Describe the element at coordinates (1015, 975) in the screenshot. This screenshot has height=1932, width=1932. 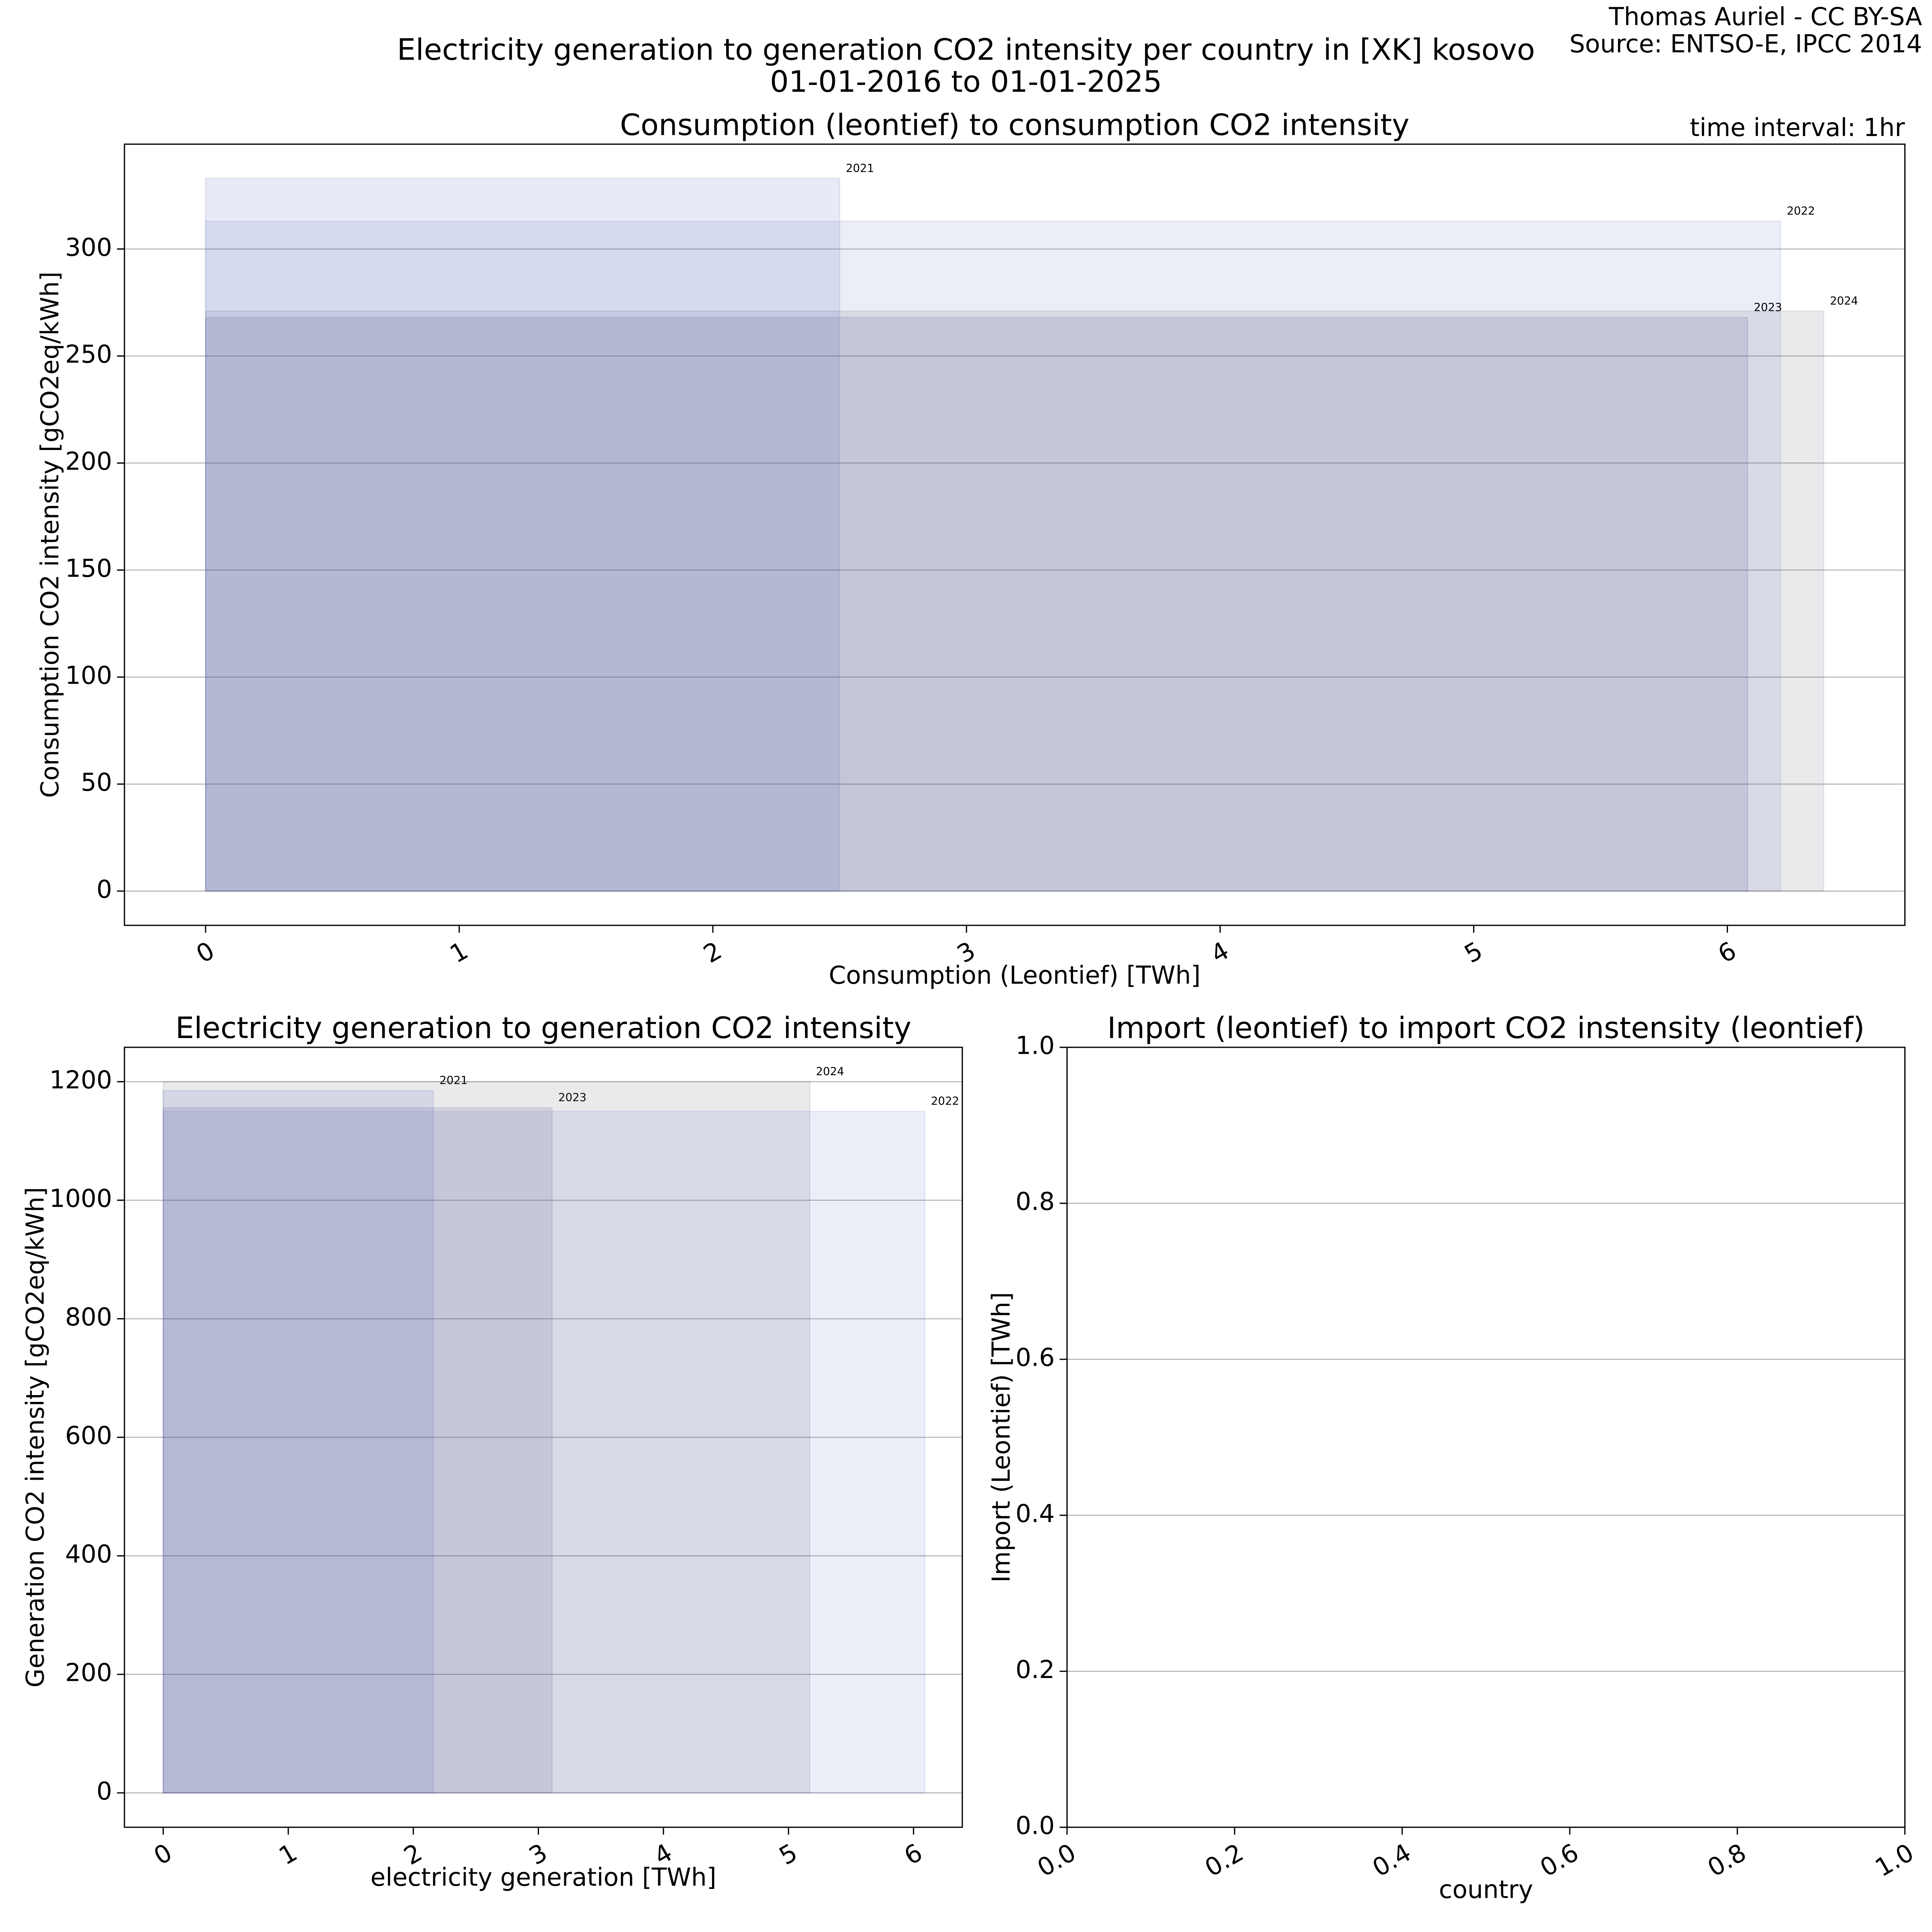
I see `x-axis-title: Consumption (Leontief) [TWh]` at that location.